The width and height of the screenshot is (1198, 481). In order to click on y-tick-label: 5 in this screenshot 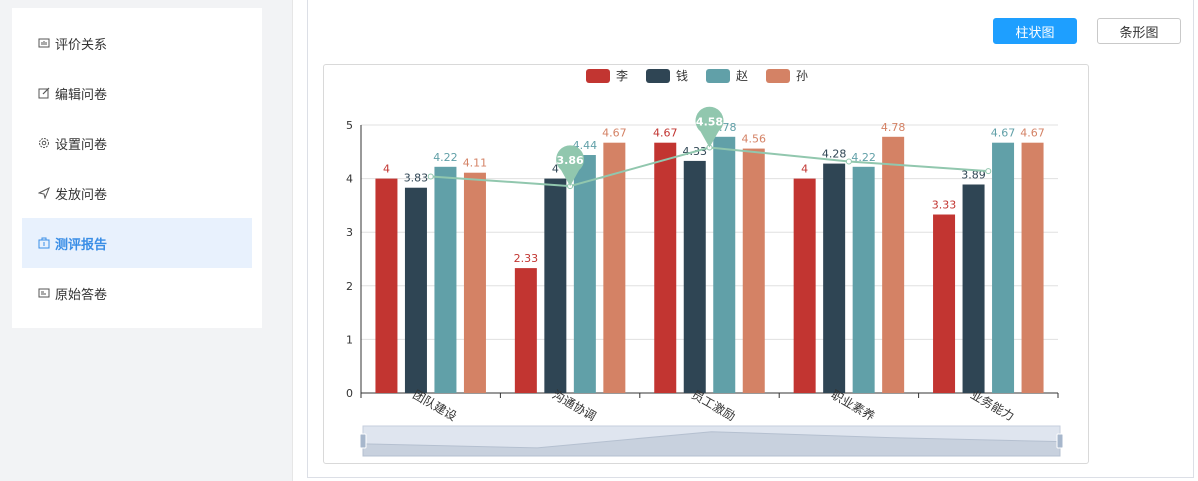, I will do `click(349, 125)`.